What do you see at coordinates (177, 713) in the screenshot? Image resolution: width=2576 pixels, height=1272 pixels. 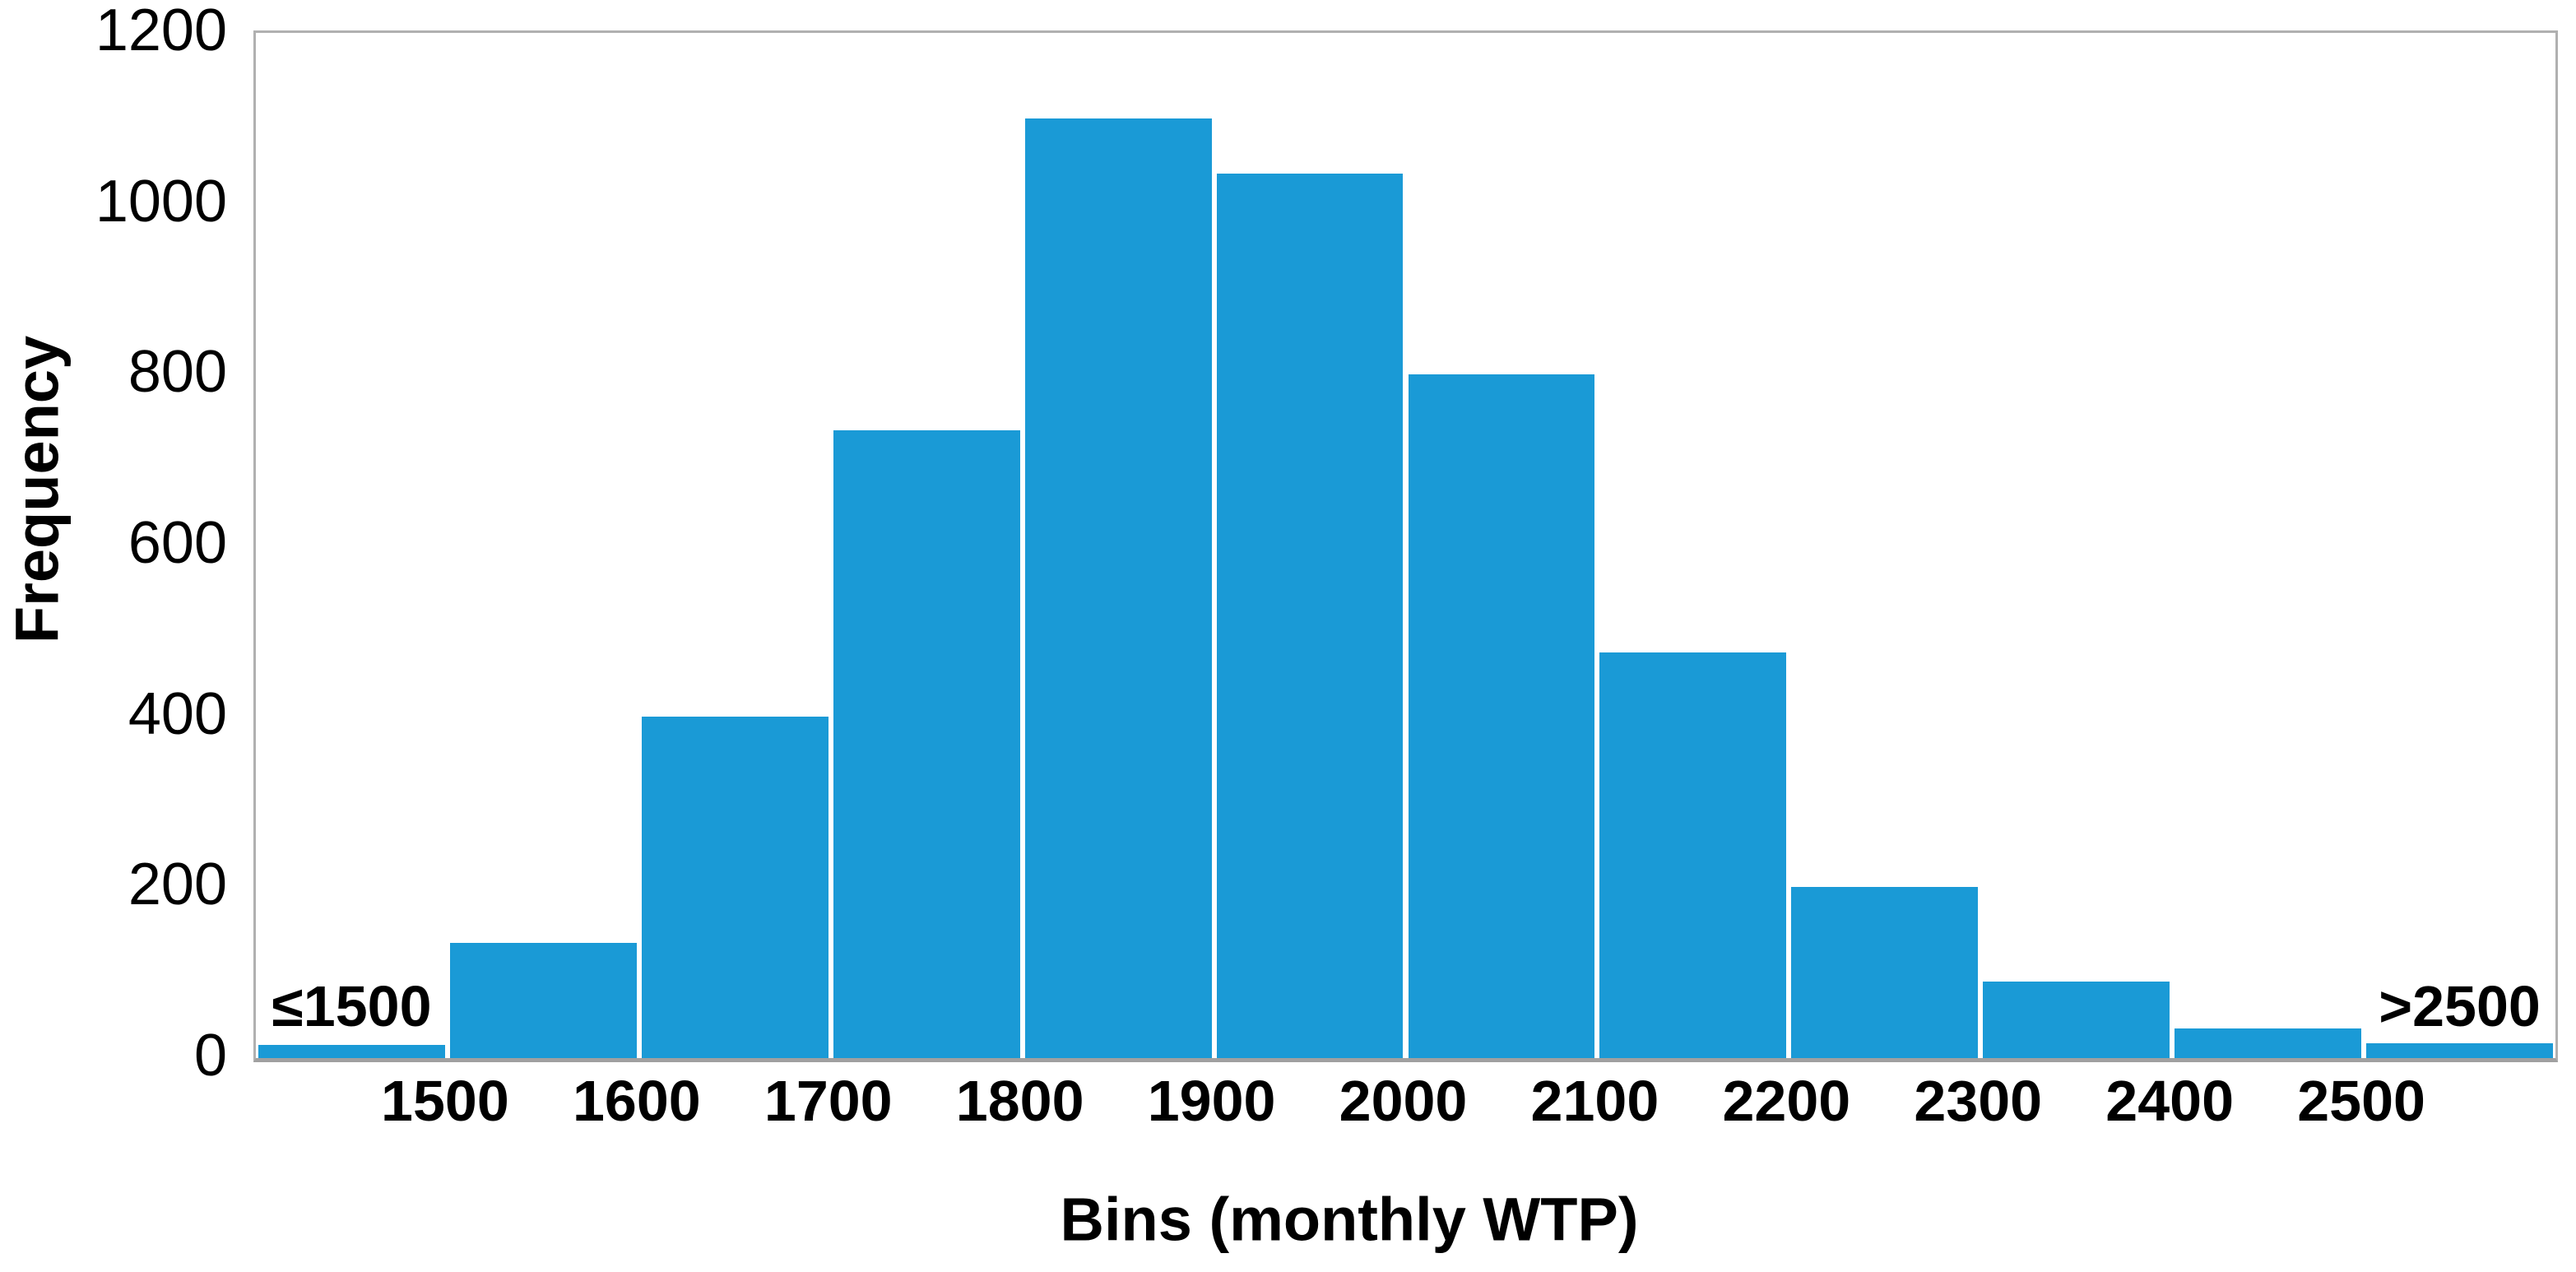 I see `y-axis-tick-label: 400` at bounding box center [177, 713].